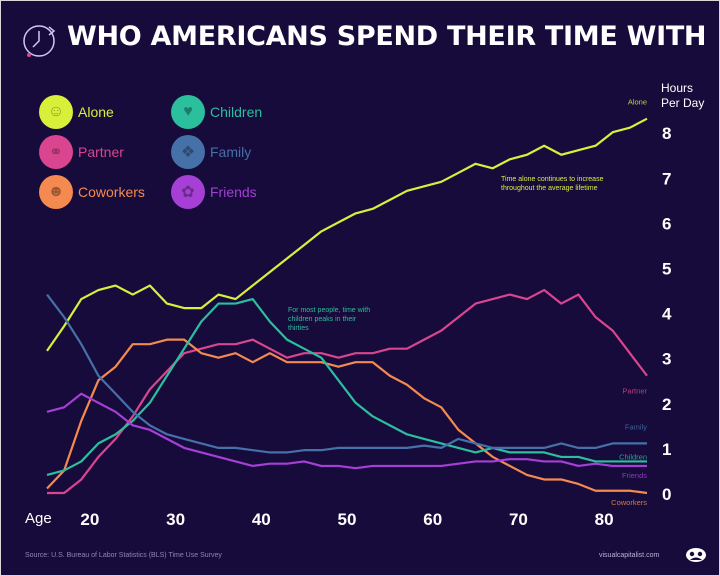  I want to click on couple-icon: ⚭, so click(56, 152).